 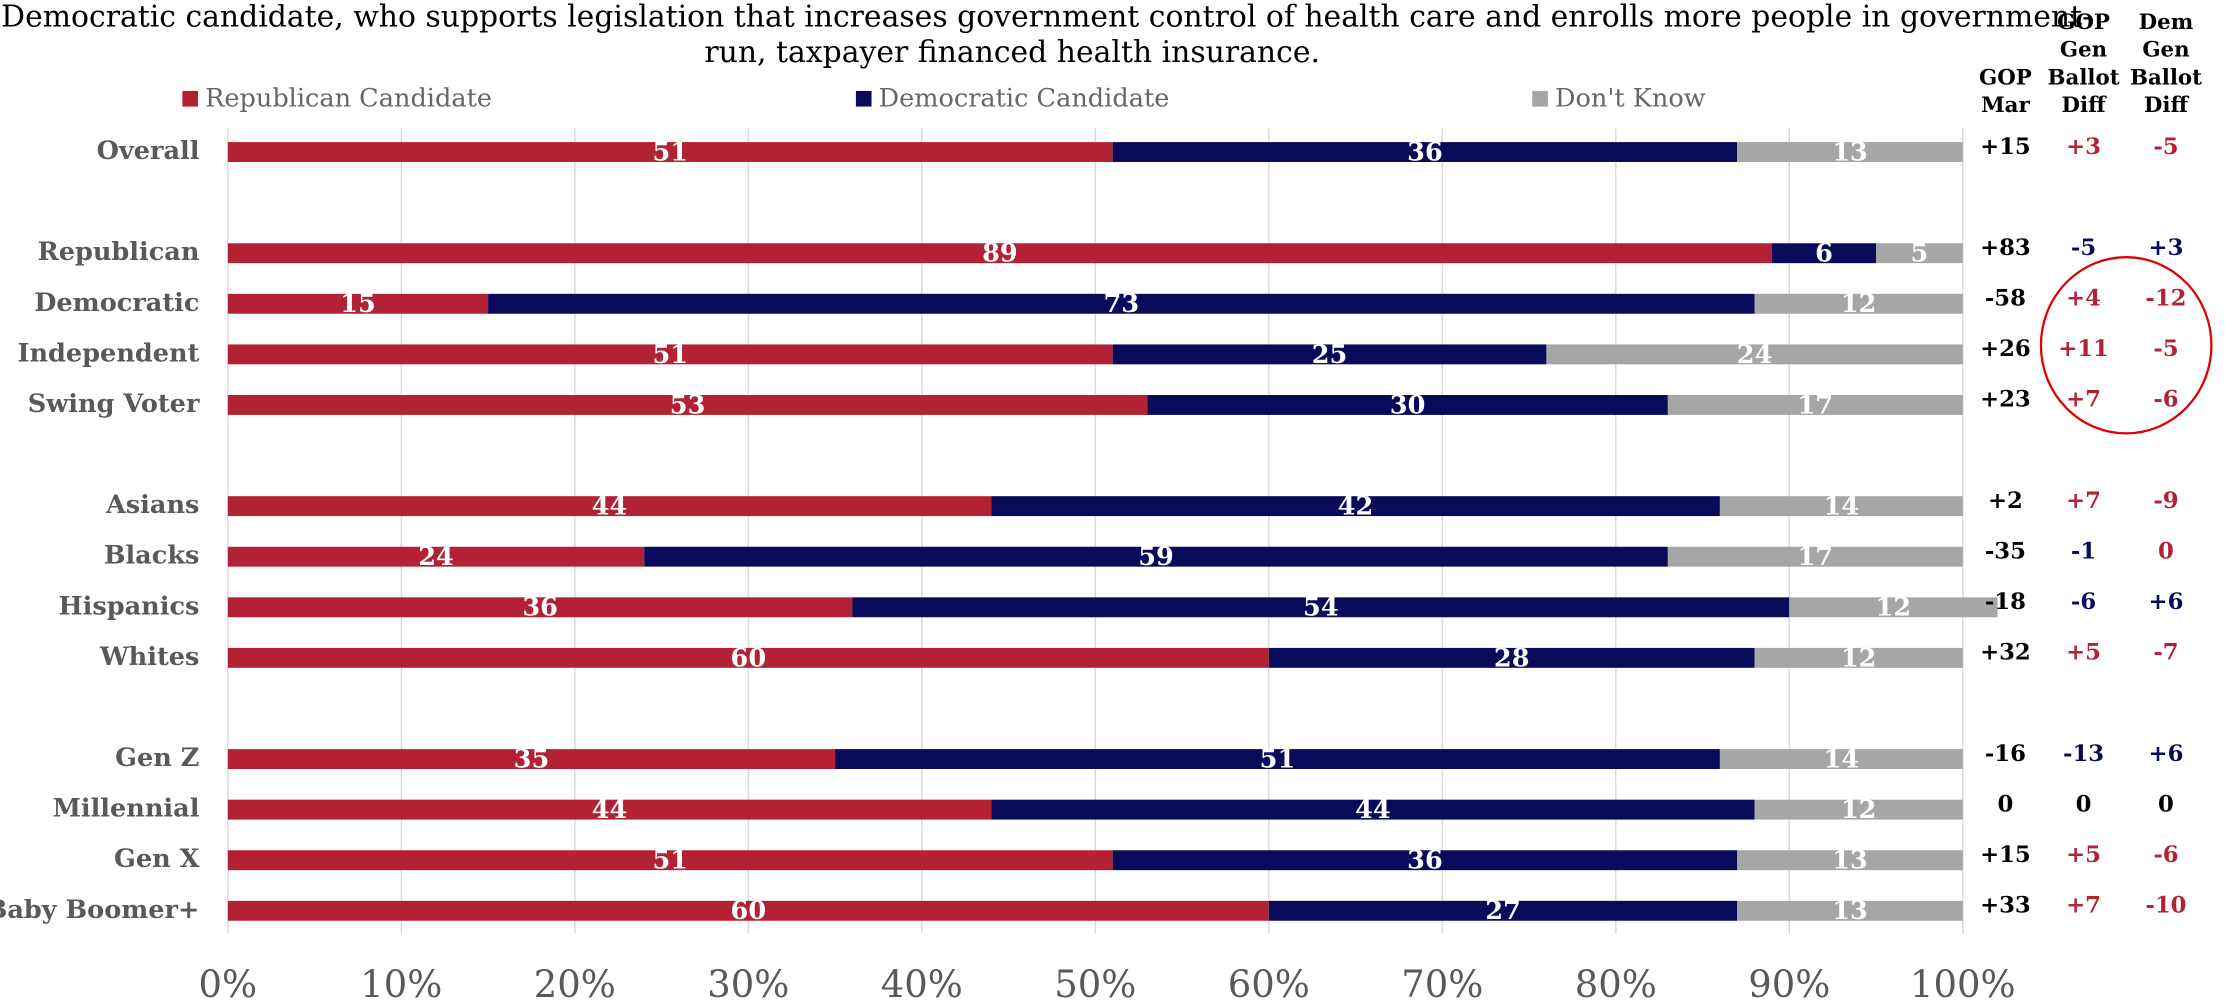 What do you see at coordinates (157, 758) in the screenshot?
I see `y-tick-label: Gen Z` at bounding box center [157, 758].